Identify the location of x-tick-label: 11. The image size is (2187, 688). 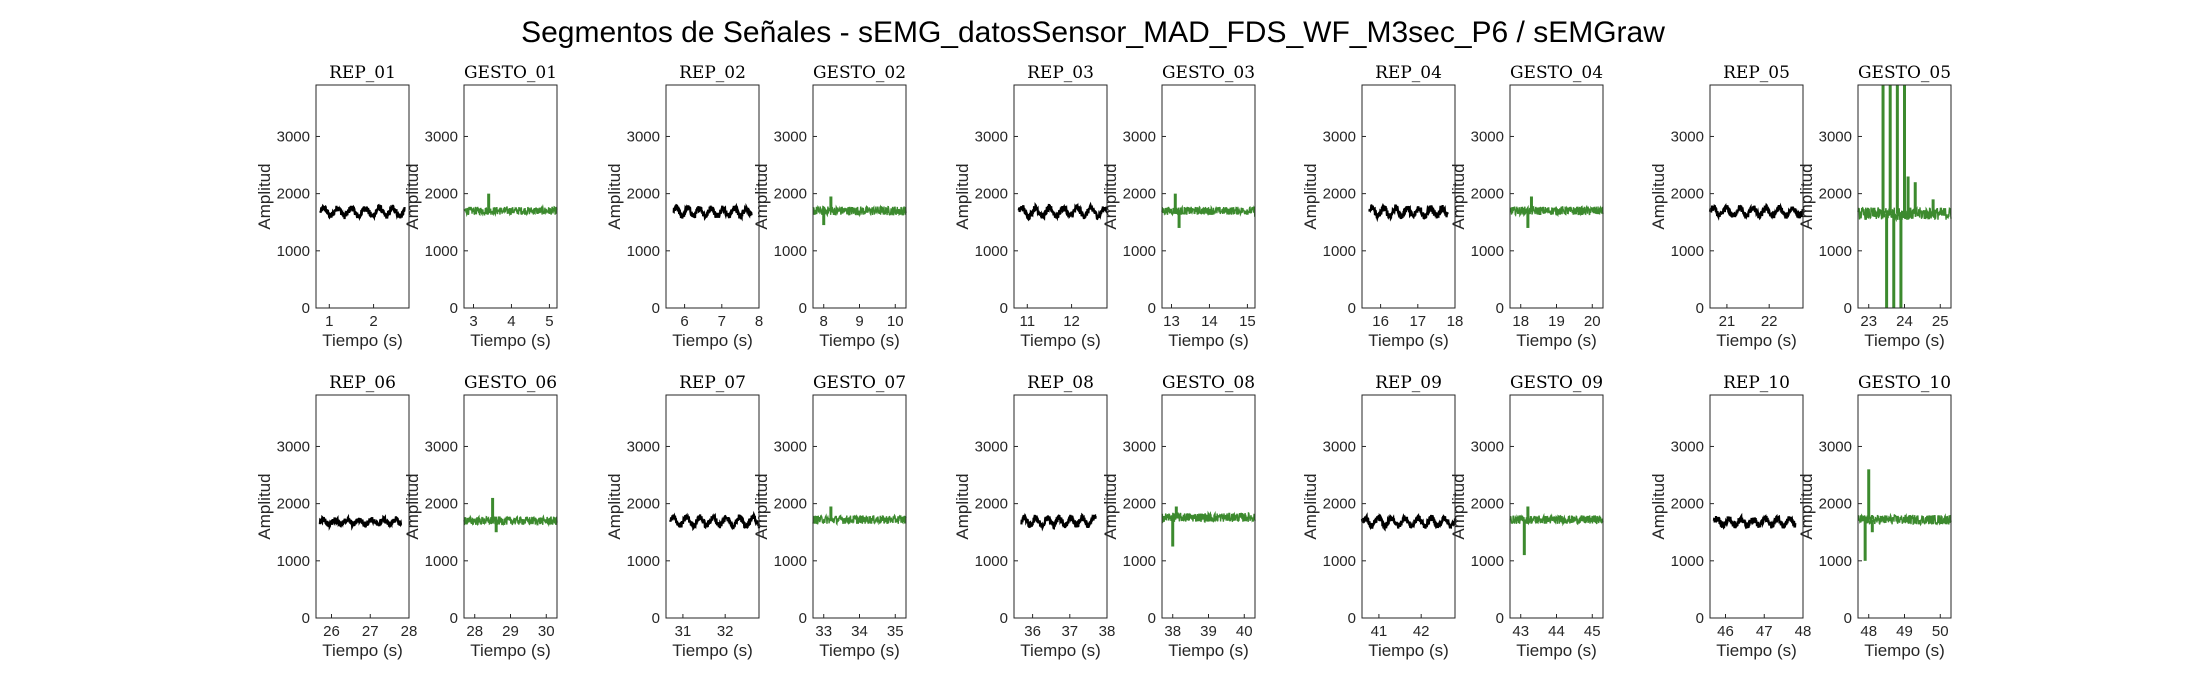
(1027, 321).